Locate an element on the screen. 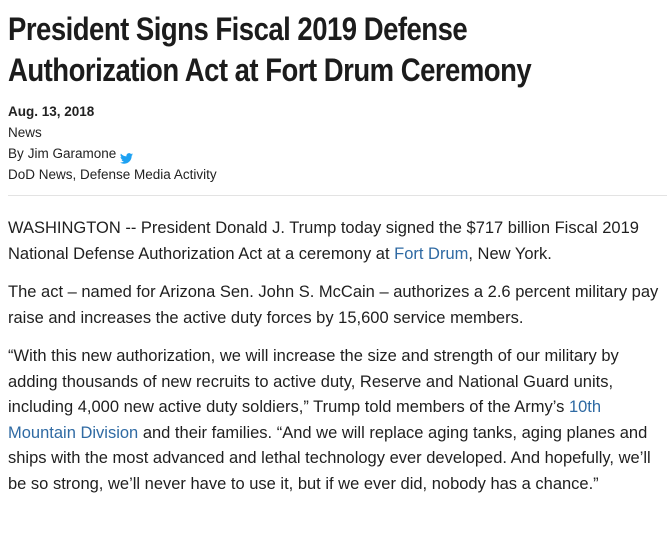 The image size is (671, 533). headline-line-1: President Signs Fiscal 2019 Defense is located at coordinates (238, 29).